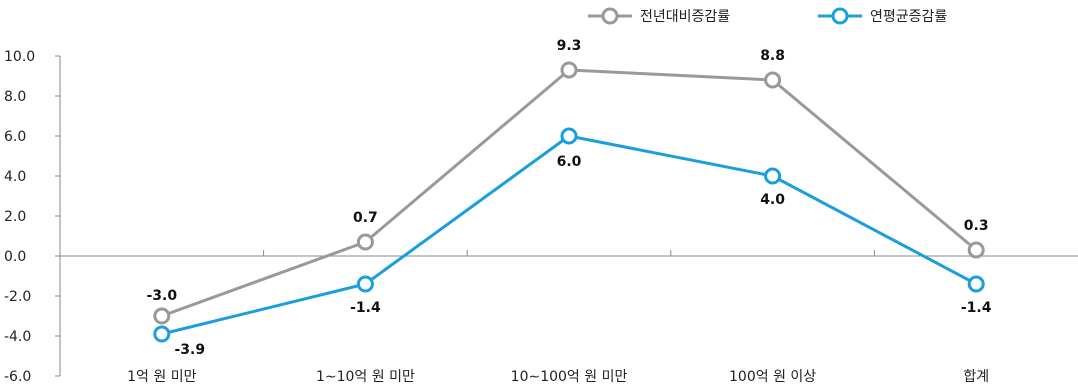 Image resolution: width=1078 pixels, height=390 pixels. Describe the element at coordinates (15, 257) in the screenshot. I see `y-tick-label: 0.0` at that location.